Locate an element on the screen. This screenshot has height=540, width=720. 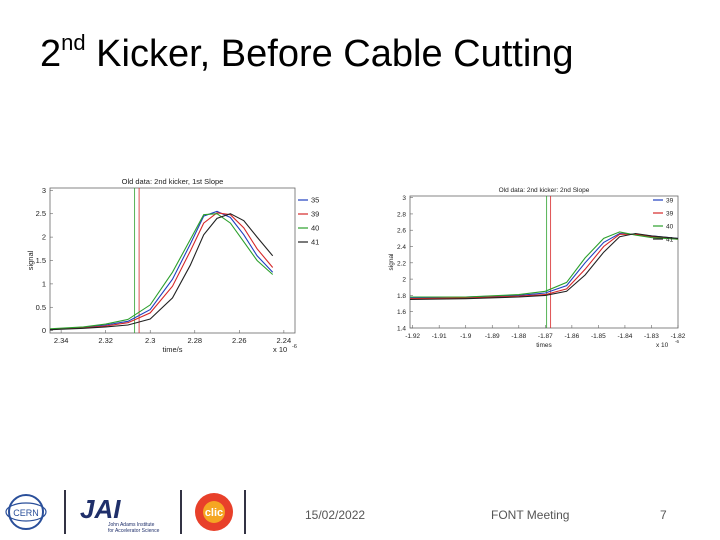
jai-logo-subtitle-2: for Accelerator Science is located at coordinates (134, 531).